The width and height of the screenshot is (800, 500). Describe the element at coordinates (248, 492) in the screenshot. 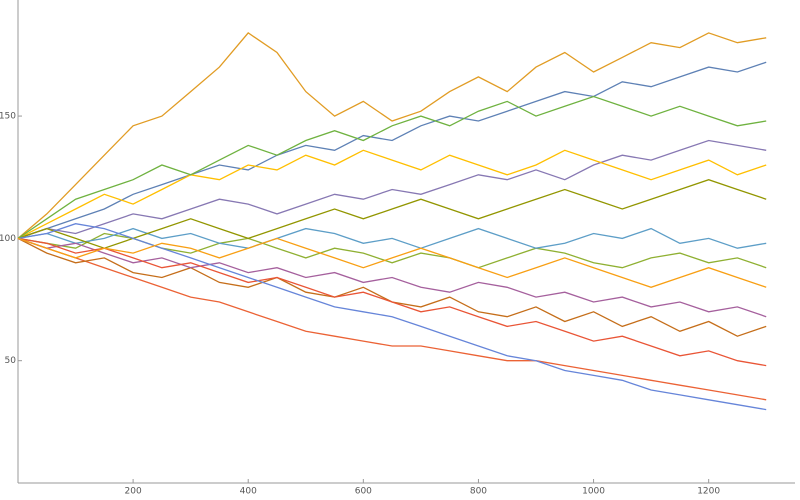

I see `x-tick-label: 400` at that location.